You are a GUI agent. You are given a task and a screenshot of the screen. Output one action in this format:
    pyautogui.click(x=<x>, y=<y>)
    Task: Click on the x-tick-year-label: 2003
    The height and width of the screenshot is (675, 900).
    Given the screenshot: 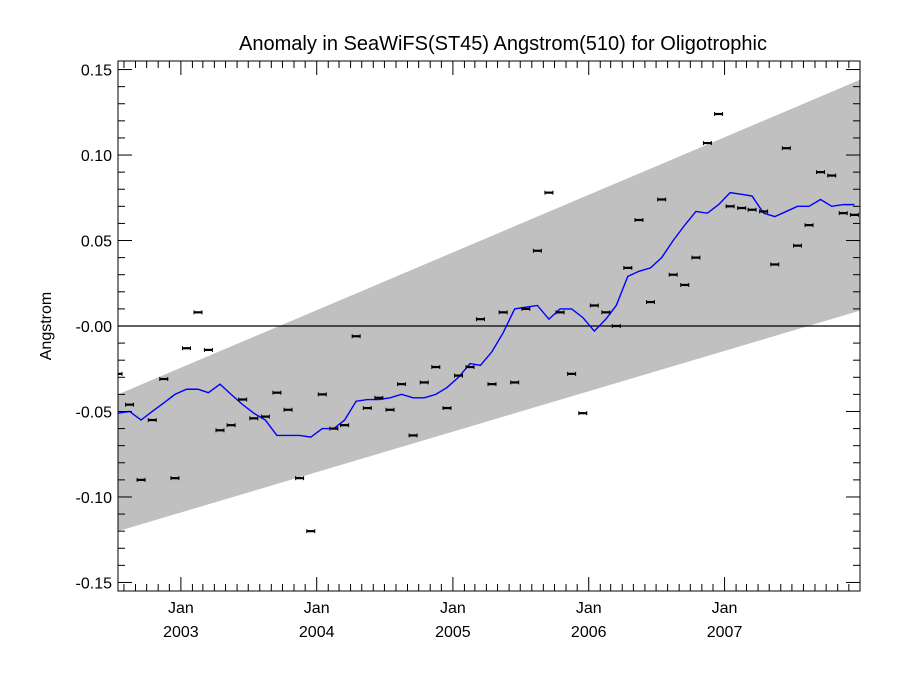 What is the action you would take?
    pyautogui.click(x=181, y=632)
    